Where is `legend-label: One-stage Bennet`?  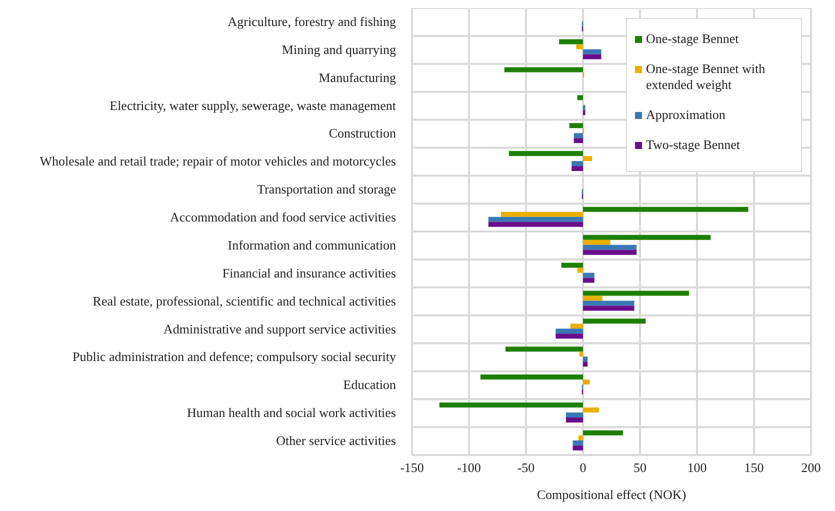
legend-label: One-stage Bennet is located at coordinates (692, 39).